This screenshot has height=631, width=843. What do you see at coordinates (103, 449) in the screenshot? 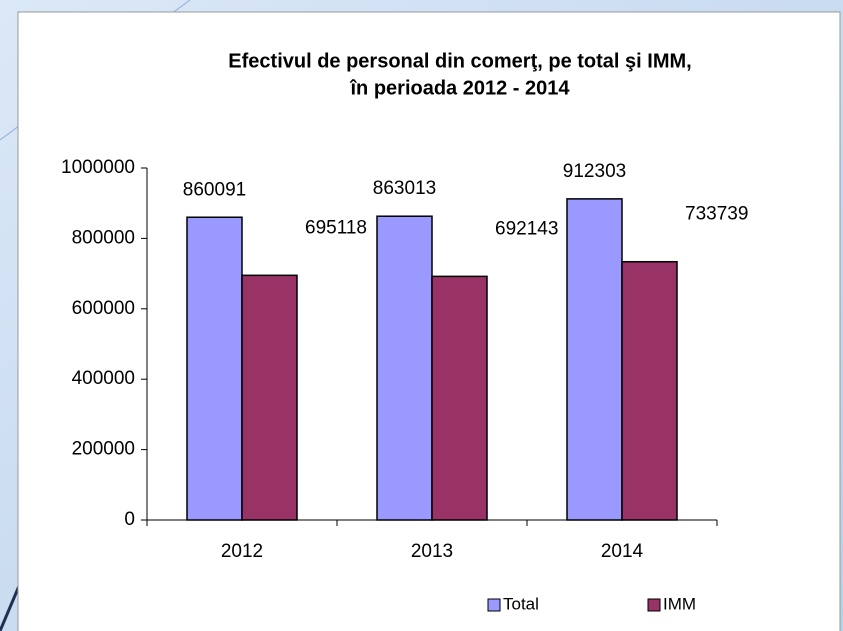
I see `y-tick-label: 200000` at bounding box center [103, 449].